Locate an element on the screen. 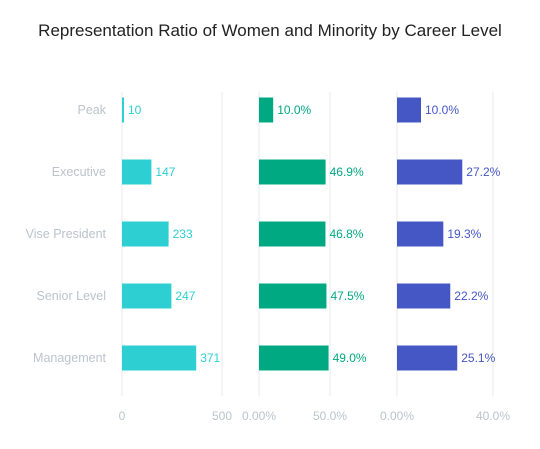 This screenshot has width=540, height=449. tick-label: 40.0% is located at coordinates (493, 416).